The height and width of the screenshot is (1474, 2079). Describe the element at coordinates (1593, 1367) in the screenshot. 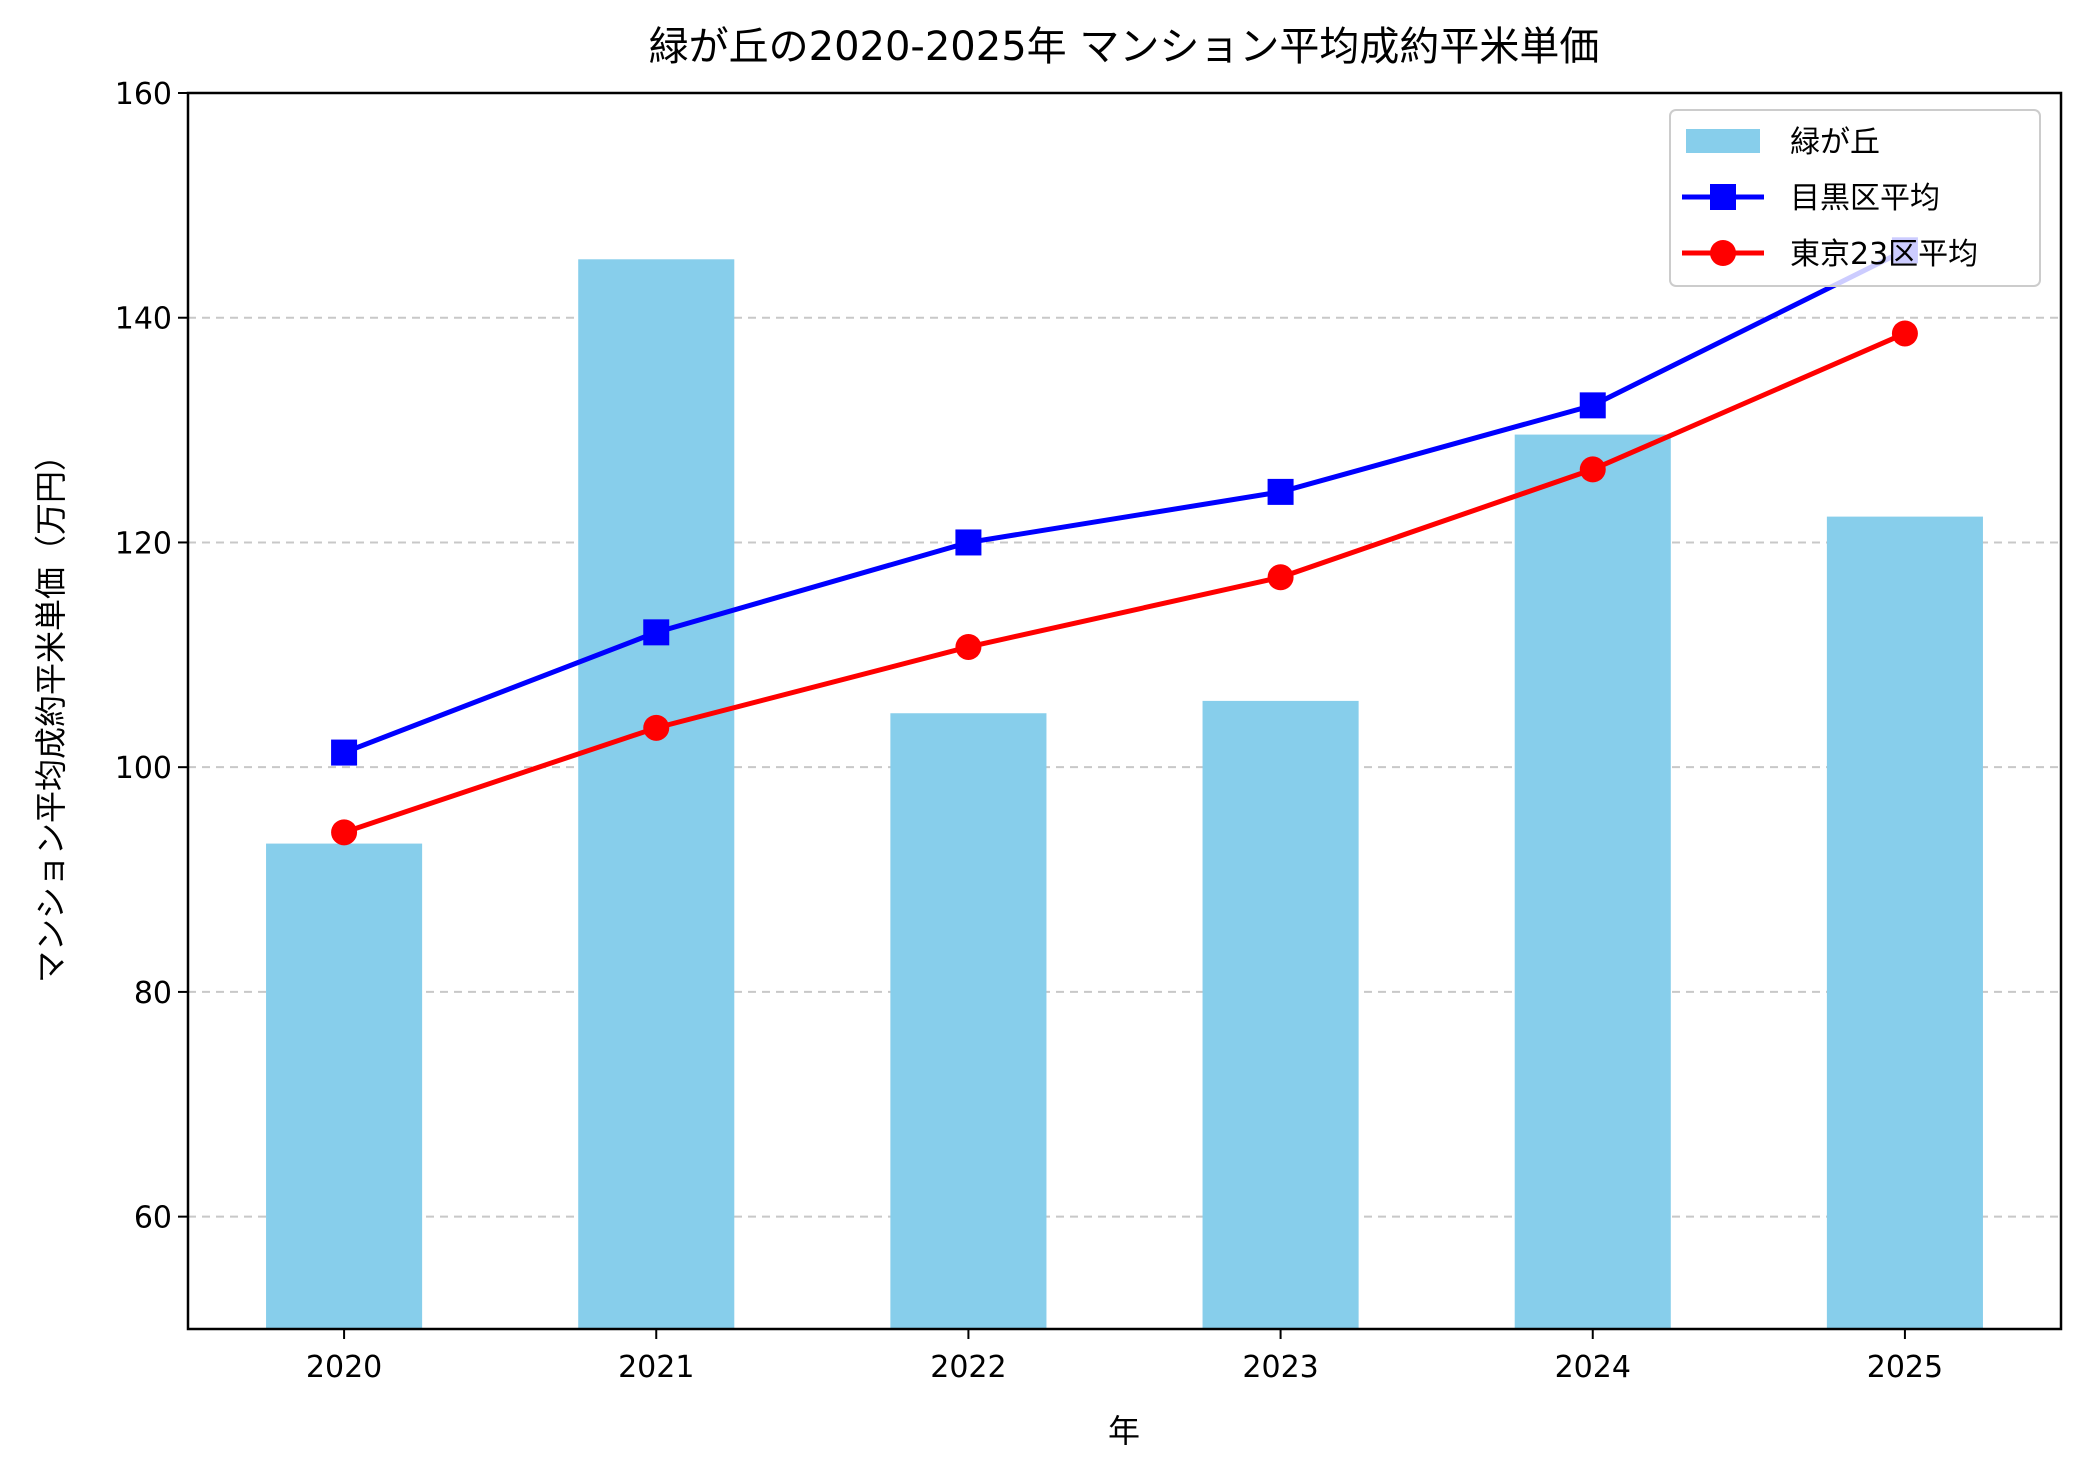

I see `x-tick-label: 2024` at that location.